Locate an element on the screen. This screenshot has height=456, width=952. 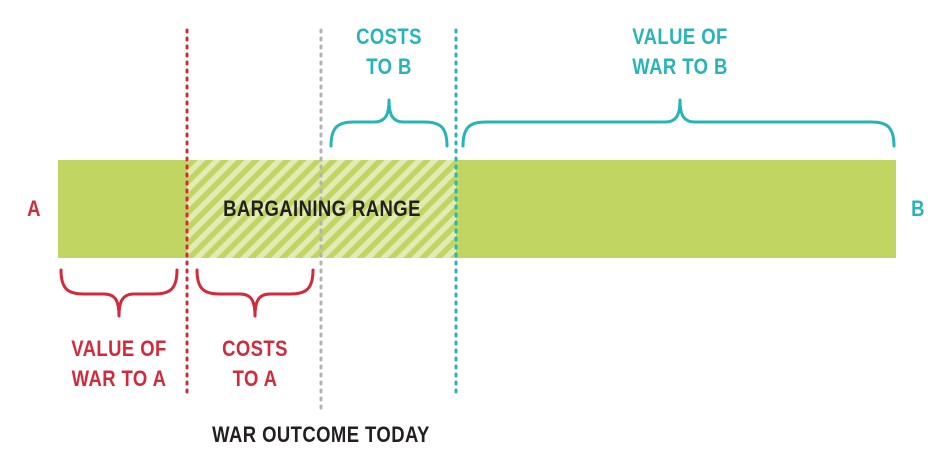
value-of-war-to-b-line-1: VALUE OF is located at coordinates (680, 36).